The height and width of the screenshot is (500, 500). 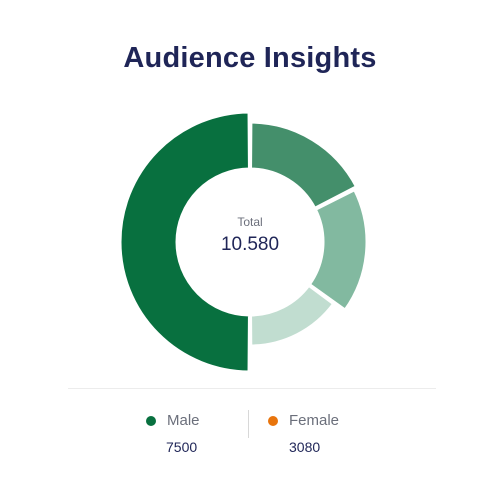 I want to click on center-total-value: 10.580, so click(x=250, y=244).